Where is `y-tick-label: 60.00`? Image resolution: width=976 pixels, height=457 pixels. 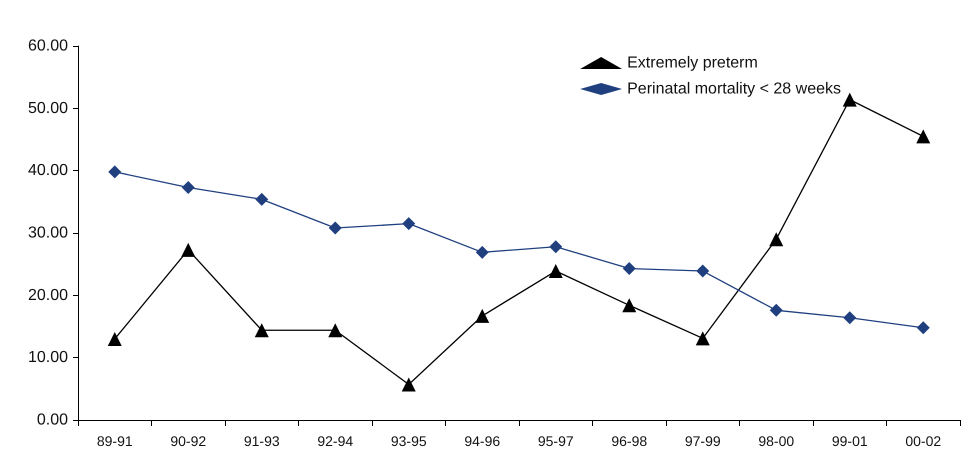
y-tick-label: 60.00 is located at coordinates (48, 46).